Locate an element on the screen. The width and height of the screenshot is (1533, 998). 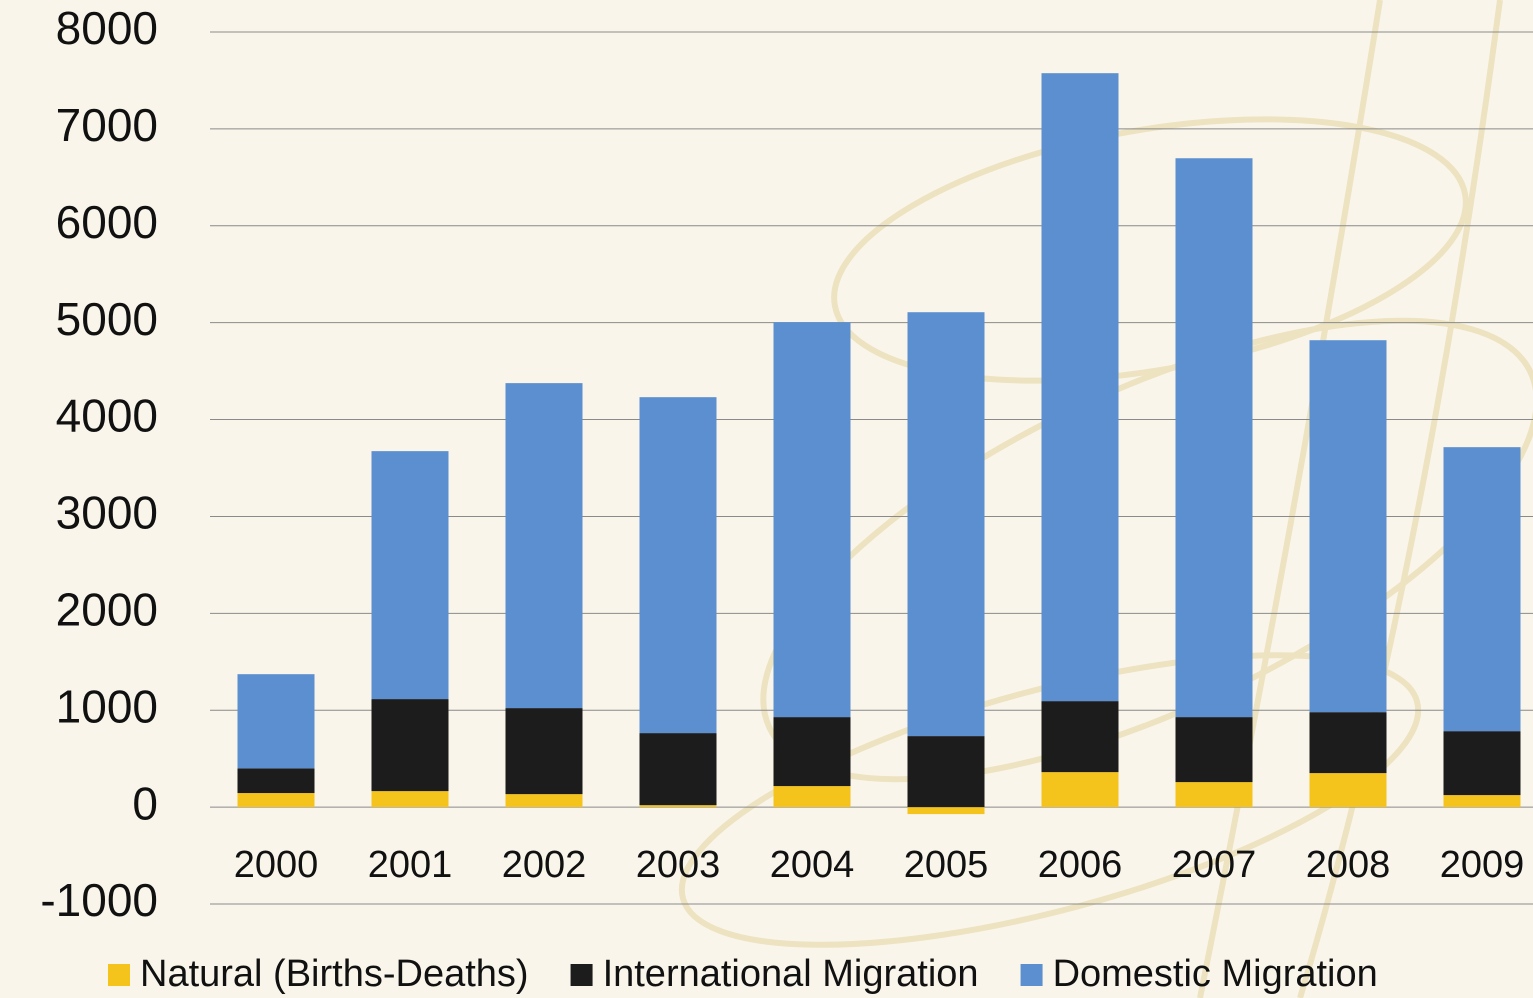
legend-label: Natural (Births-Deaths) is located at coordinates (334, 974).